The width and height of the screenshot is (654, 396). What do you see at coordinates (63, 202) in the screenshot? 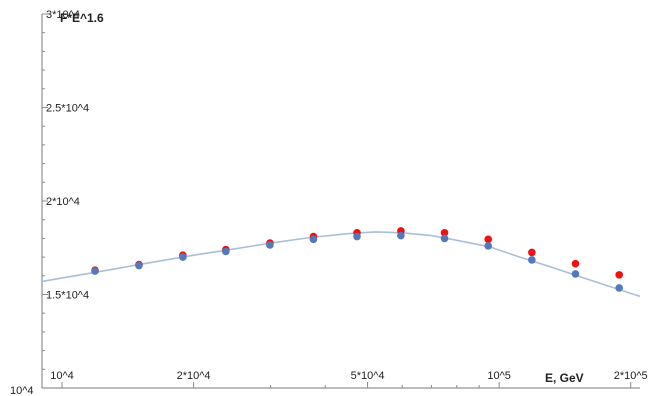
I see `y-tick-label: 2*10^4` at bounding box center [63, 202].